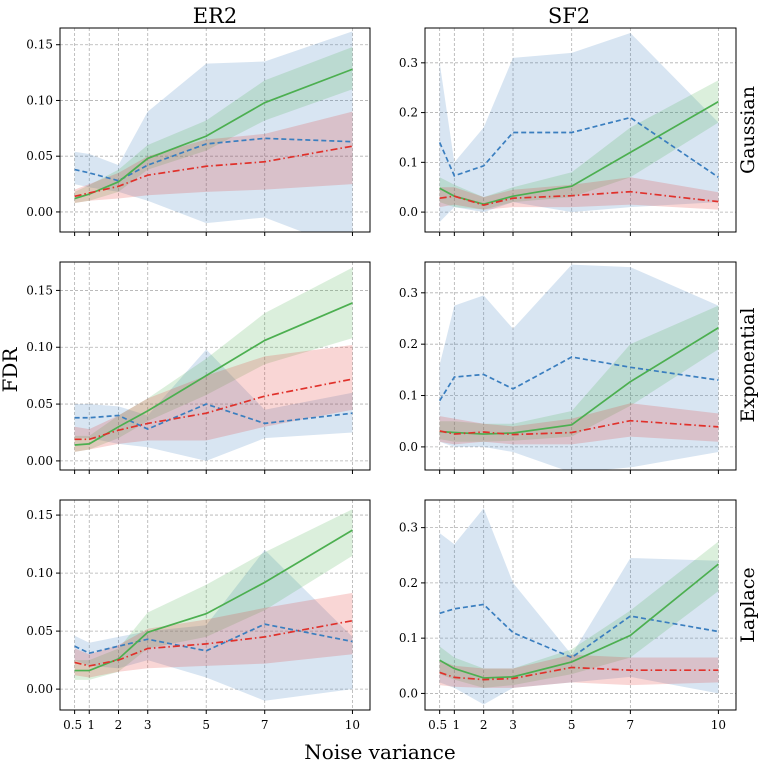 This screenshot has height=764, width=761. I want to click on row-title-laplace: Laplace, so click(748, 605).